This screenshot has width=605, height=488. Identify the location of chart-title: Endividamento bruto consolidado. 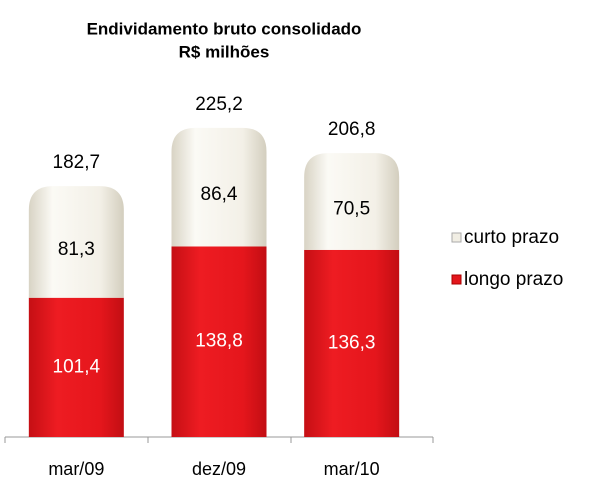
(224, 28).